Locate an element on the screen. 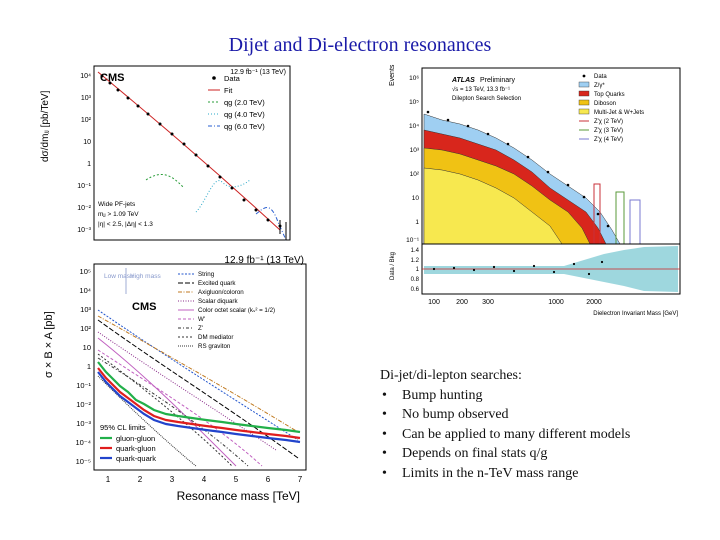 The image size is (720, 540). limits-legend-title: 95% CL limits is located at coordinates (123, 427).